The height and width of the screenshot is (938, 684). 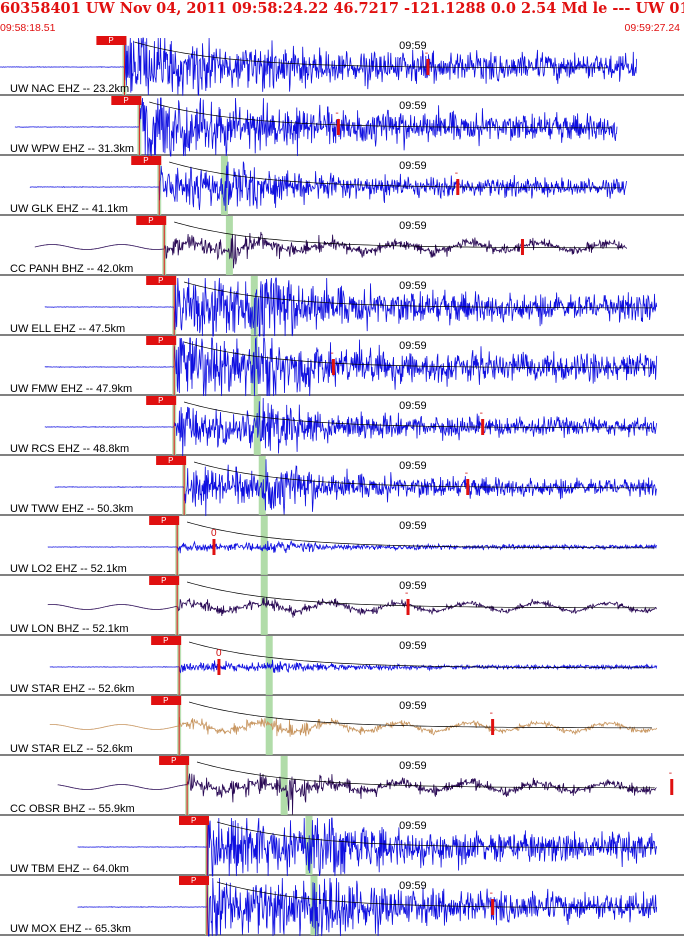 I want to click on trace-panel-9: P -09:59 UW LON BHZ -- 52.1km, so click(x=342, y=606).